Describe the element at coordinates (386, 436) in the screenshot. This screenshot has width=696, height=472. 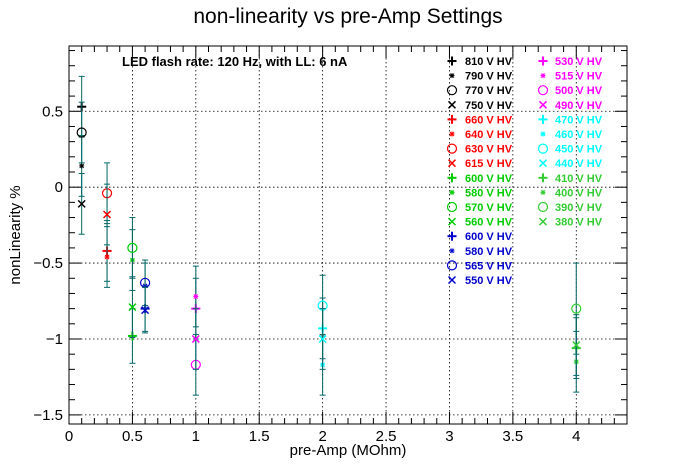
I see `x-tick-label: 2.5` at that location.